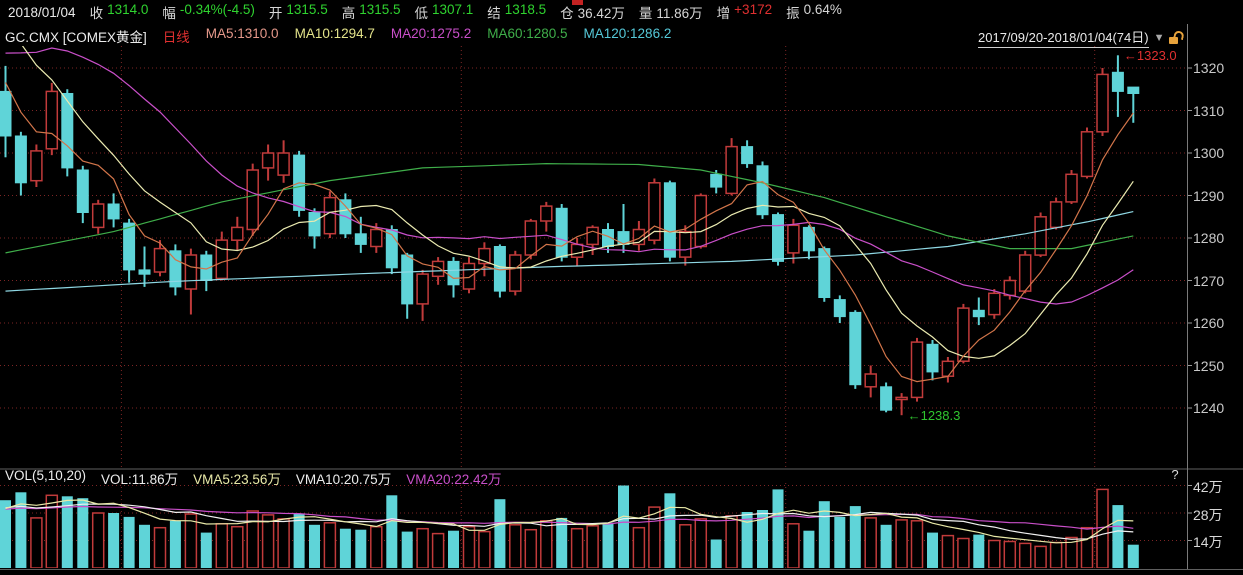 The width and height of the screenshot is (1243, 575). Describe the element at coordinates (1063, 37) in the screenshot. I see `date-range-label: 2017/09/20-2018/01/04(74日)` at that location.